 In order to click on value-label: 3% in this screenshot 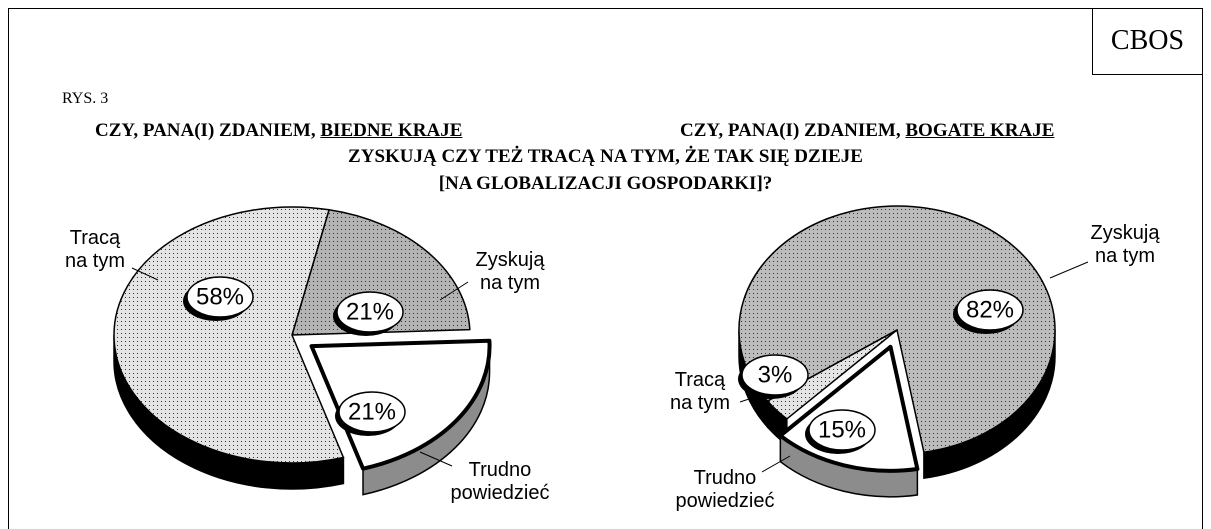, I will do `click(775, 375)`.